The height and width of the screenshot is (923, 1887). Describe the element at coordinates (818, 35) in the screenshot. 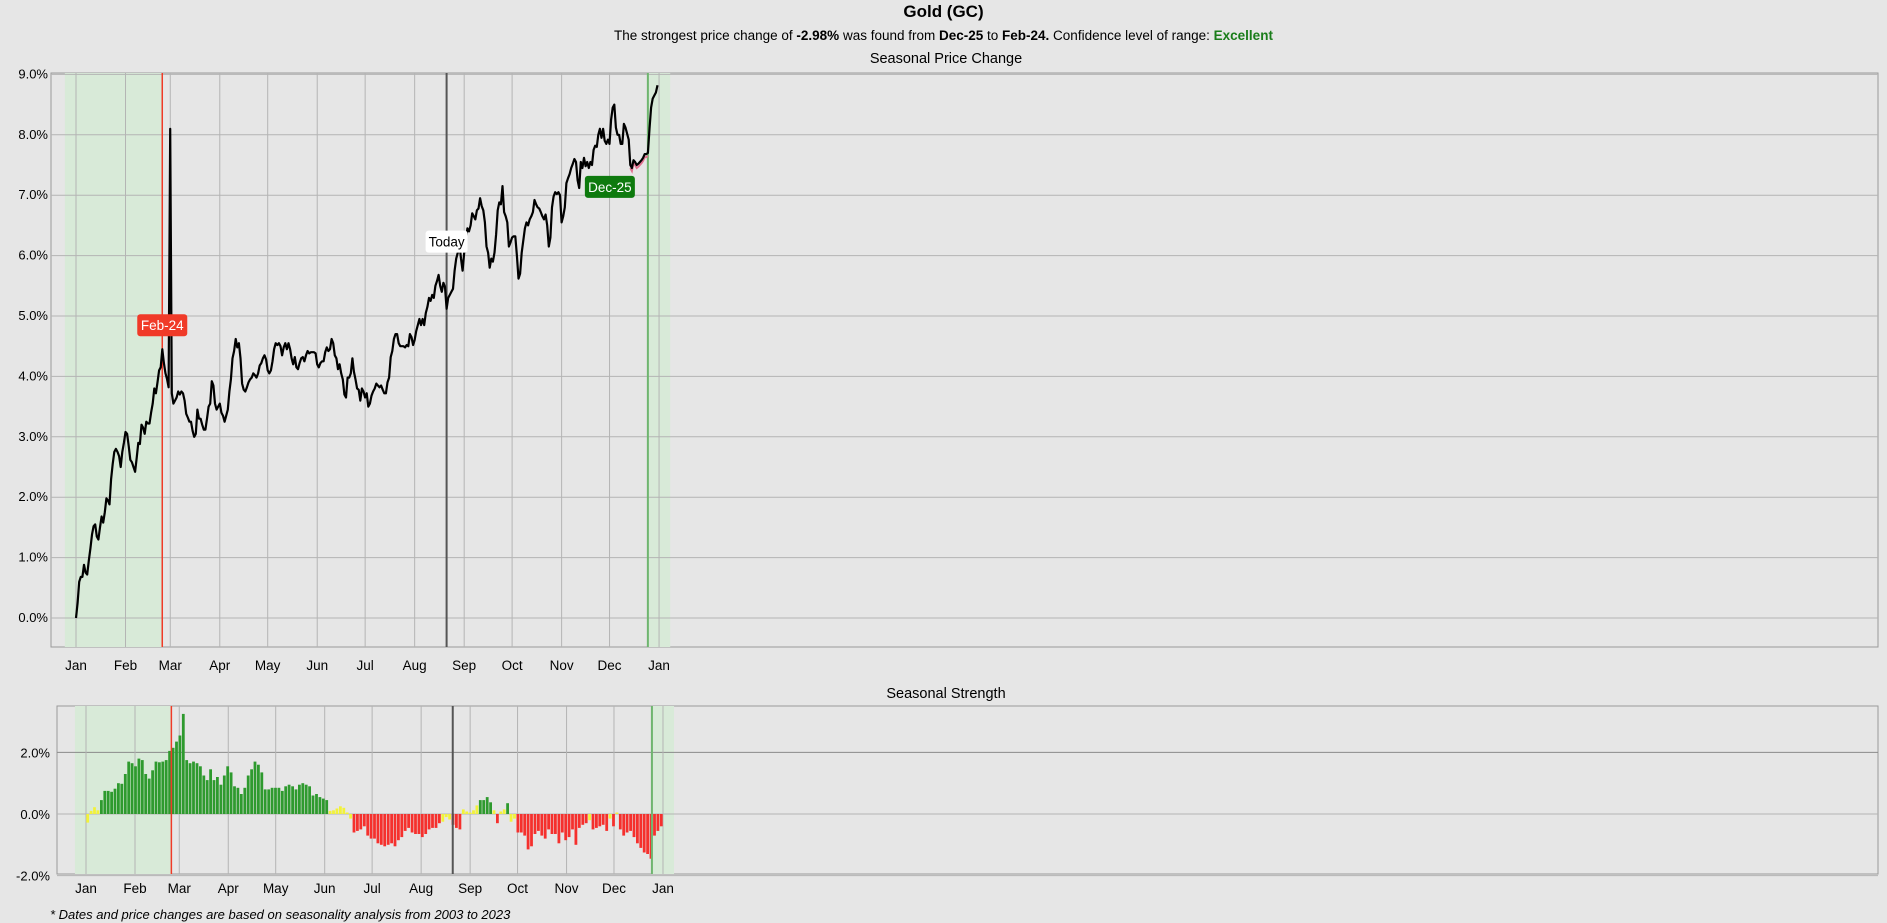

I see `change-value: -2.98%` at that location.